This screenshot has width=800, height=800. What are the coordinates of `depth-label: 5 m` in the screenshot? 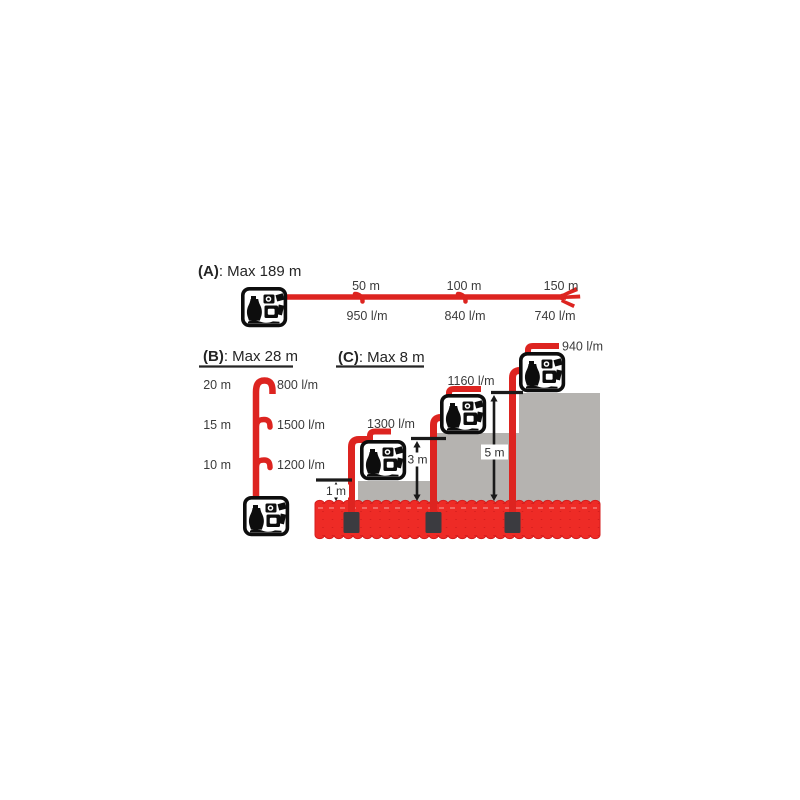 It's located at (494, 453).